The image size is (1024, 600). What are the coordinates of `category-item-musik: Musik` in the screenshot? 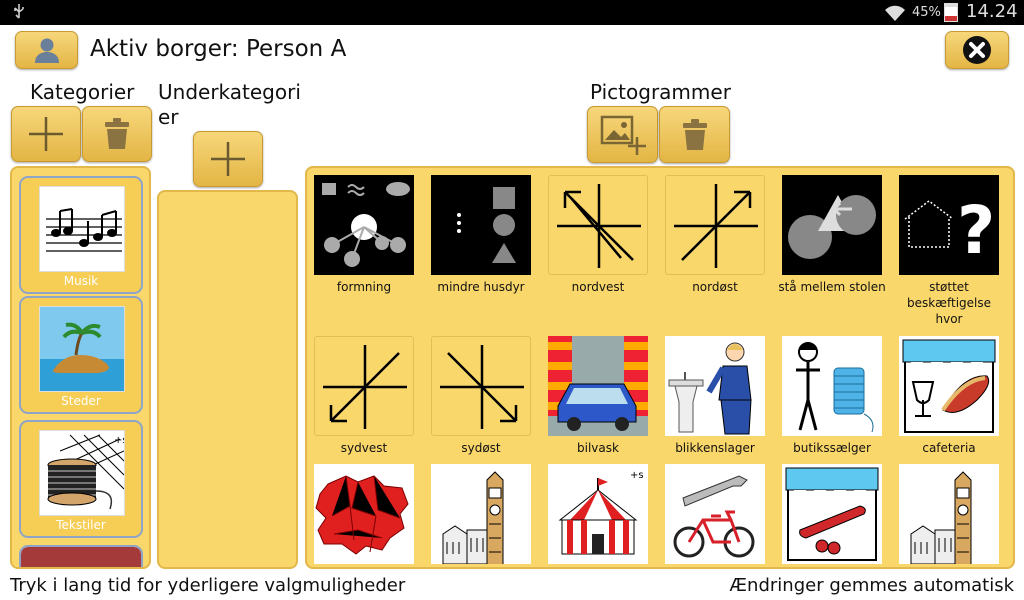 It's located at (81, 235).